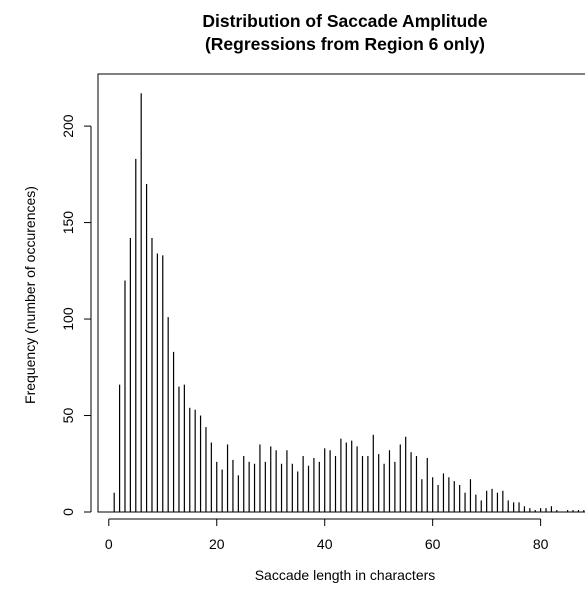 Image resolution: width=585 pixels, height=597 pixels. I want to click on y-tick-label-50: 50, so click(68, 416).